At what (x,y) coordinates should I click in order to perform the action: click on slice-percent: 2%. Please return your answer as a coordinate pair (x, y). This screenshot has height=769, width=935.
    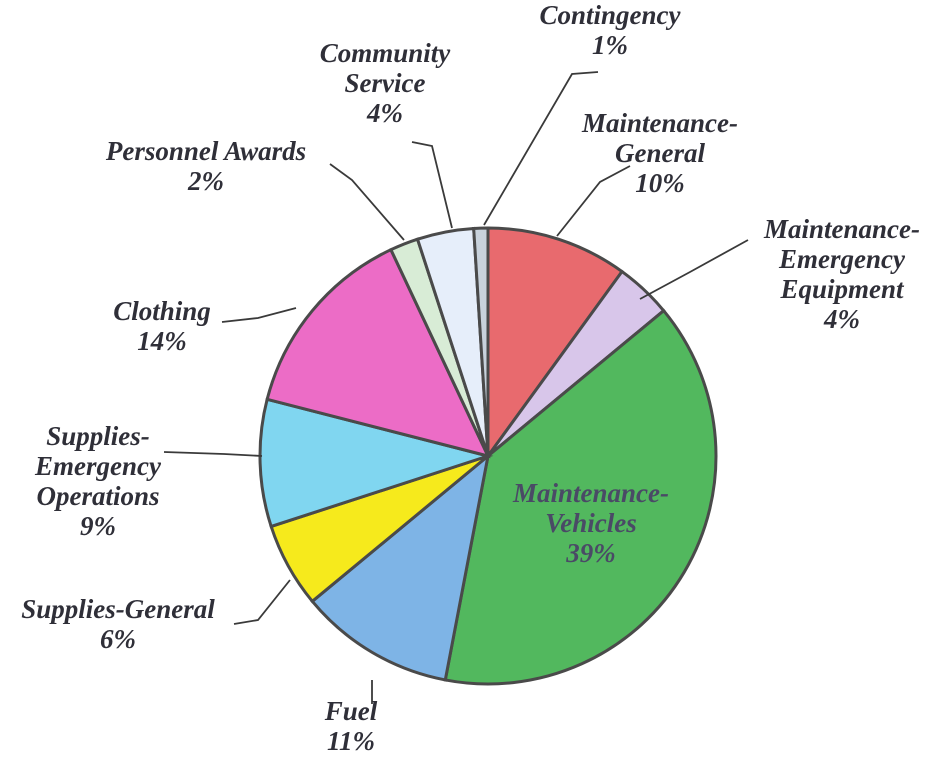
    Looking at the image, I should click on (205, 181).